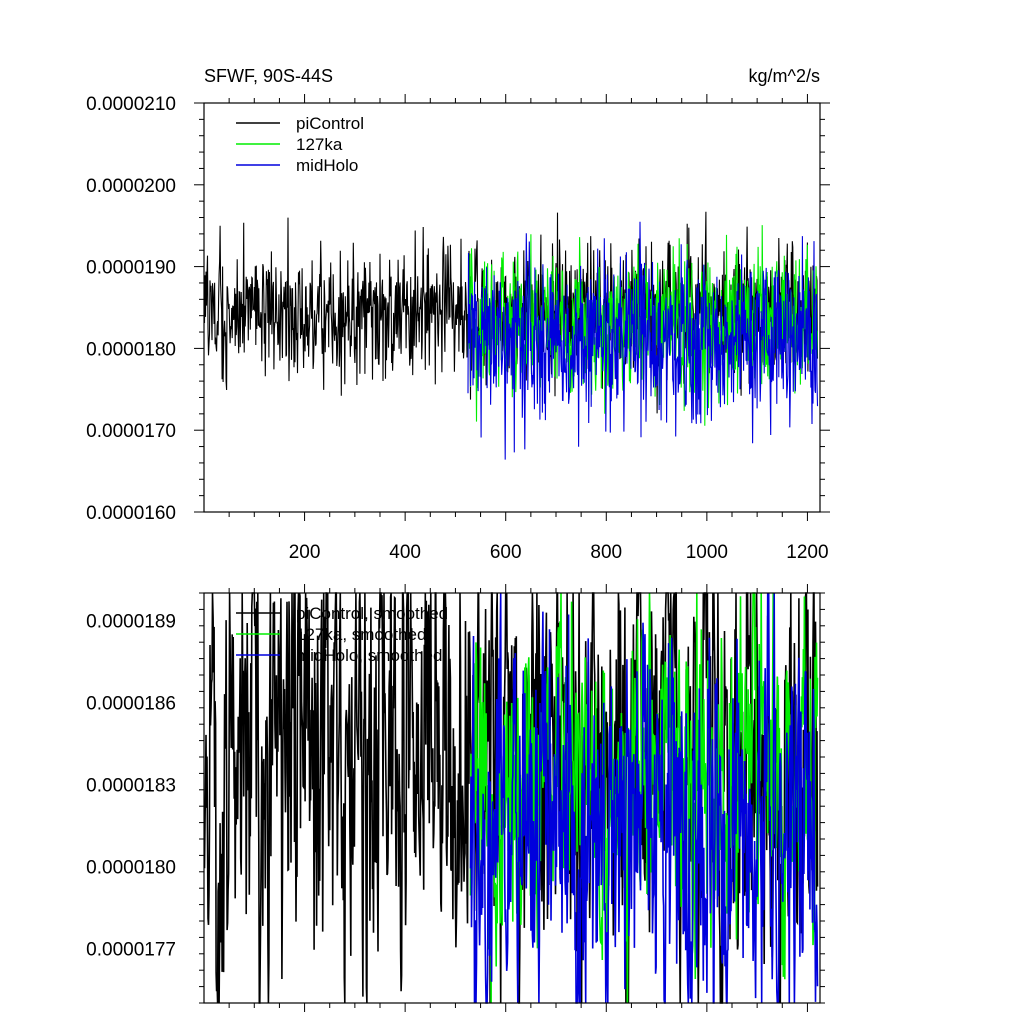  What do you see at coordinates (131, 949) in the screenshot?
I see `y-tick-label: 0.0000177` at bounding box center [131, 949].